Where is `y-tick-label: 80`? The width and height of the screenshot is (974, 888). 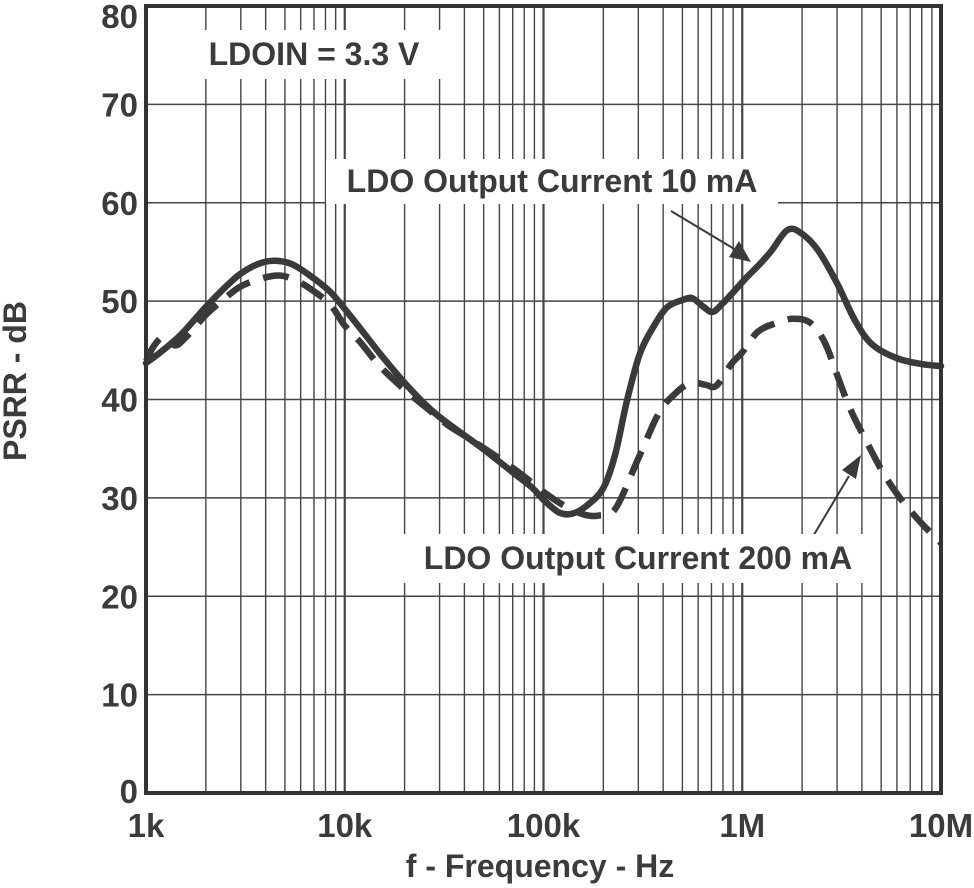
y-tick-label: 80 is located at coordinates (119, 17).